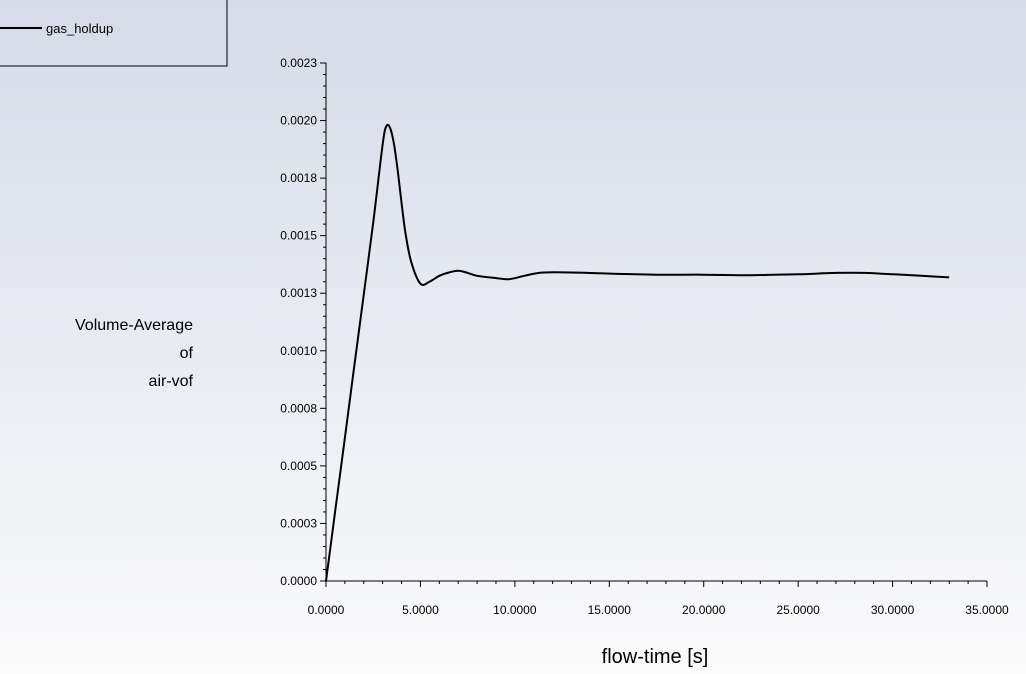 This screenshot has width=1026, height=674. Describe the element at coordinates (298, 581) in the screenshot. I see `y-tick-label: 0.0000` at that location.